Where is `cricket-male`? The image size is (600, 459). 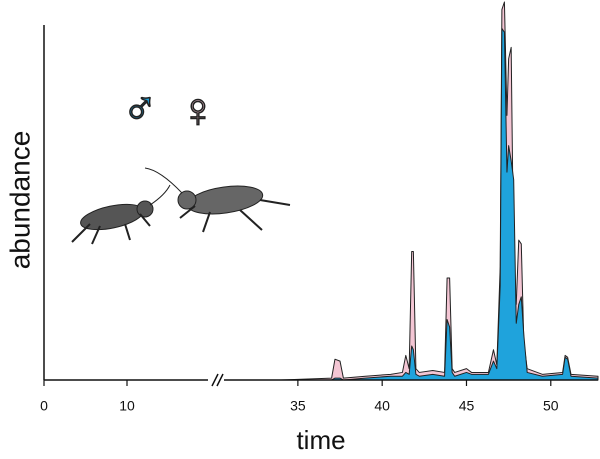 cricket-male is located at coordinates (121, 214).